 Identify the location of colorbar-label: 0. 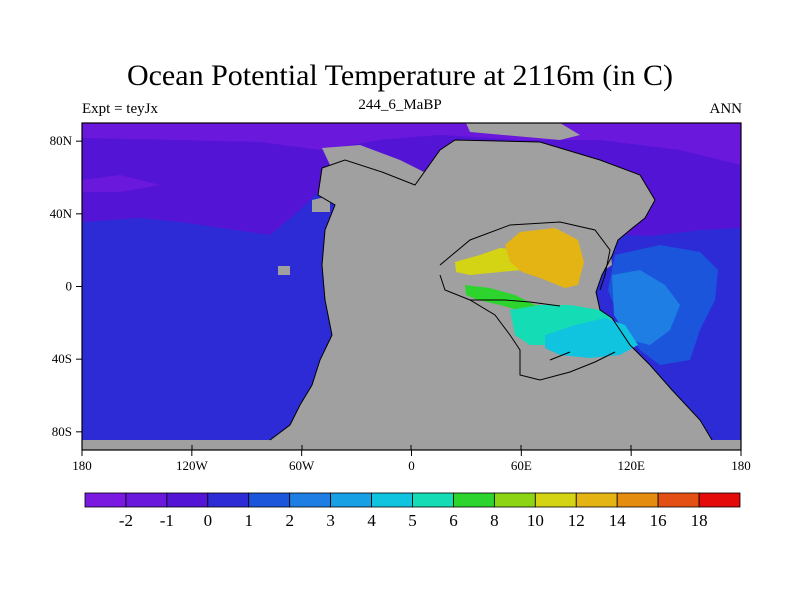
(208, 520).